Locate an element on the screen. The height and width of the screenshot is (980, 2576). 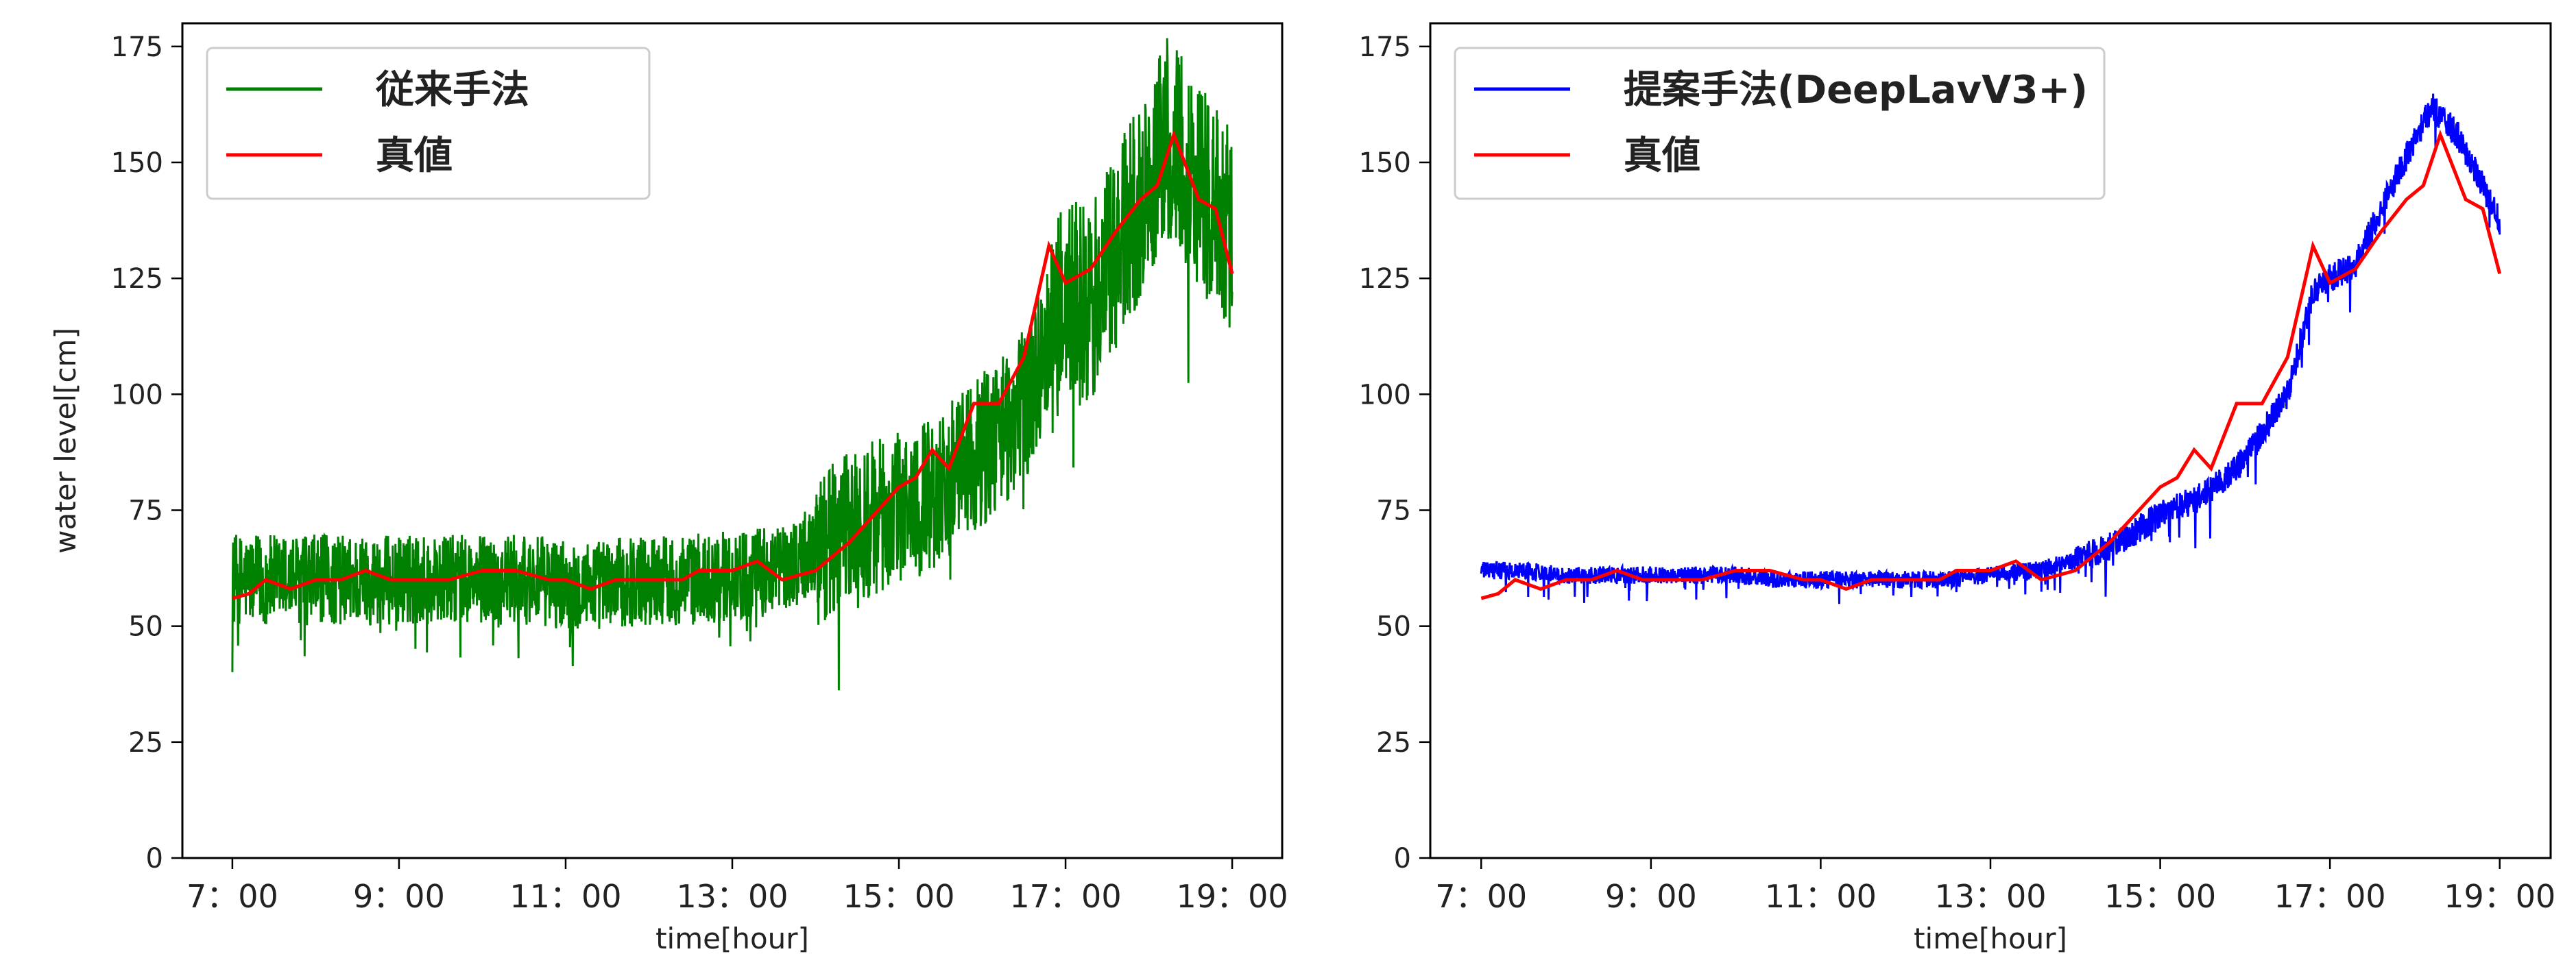
legend-label: 提案手法(DeepLavV3+) is located at coordinates (1856, 90).